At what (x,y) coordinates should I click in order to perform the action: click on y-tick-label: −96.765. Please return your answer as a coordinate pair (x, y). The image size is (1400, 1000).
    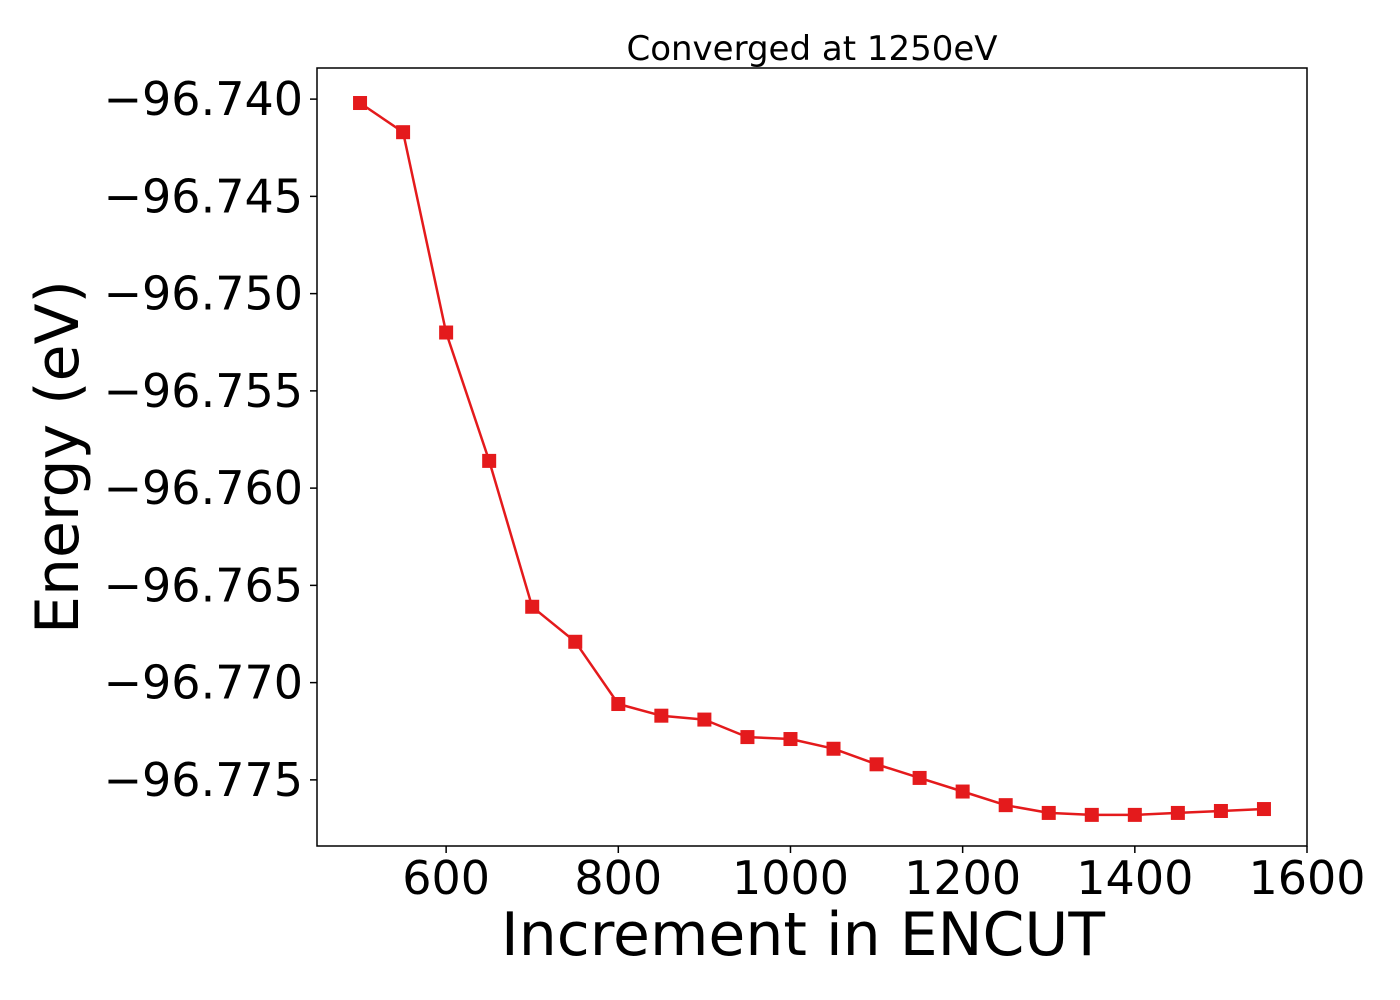
    Looking at the image, I should click on (204, 585).